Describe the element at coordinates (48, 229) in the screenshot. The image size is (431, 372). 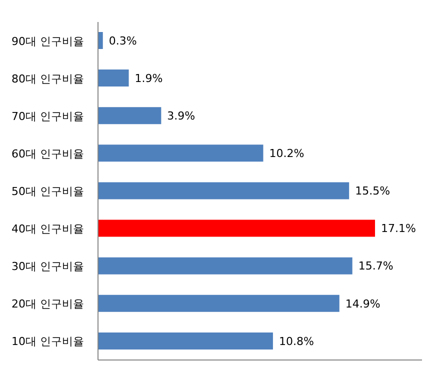
I see `y-tick-label: 40대 인구비율` at that location.